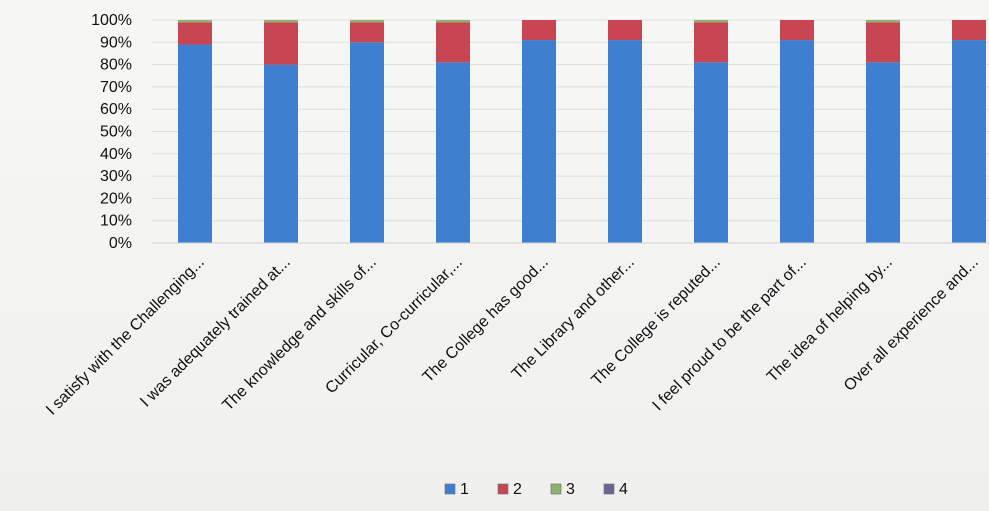 Image resolution: width=989 pixels, height=511 pixels. What do you see at coordinates (536, 489) in the screenshot?
I see `legend: 1 2 3 4` at bounding box center [536, 489].